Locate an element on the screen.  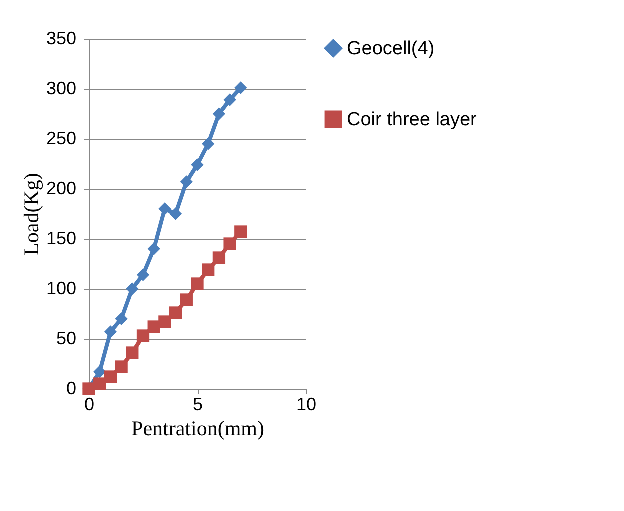
x-tick-label: 5 is located at coordinates (198, 404).